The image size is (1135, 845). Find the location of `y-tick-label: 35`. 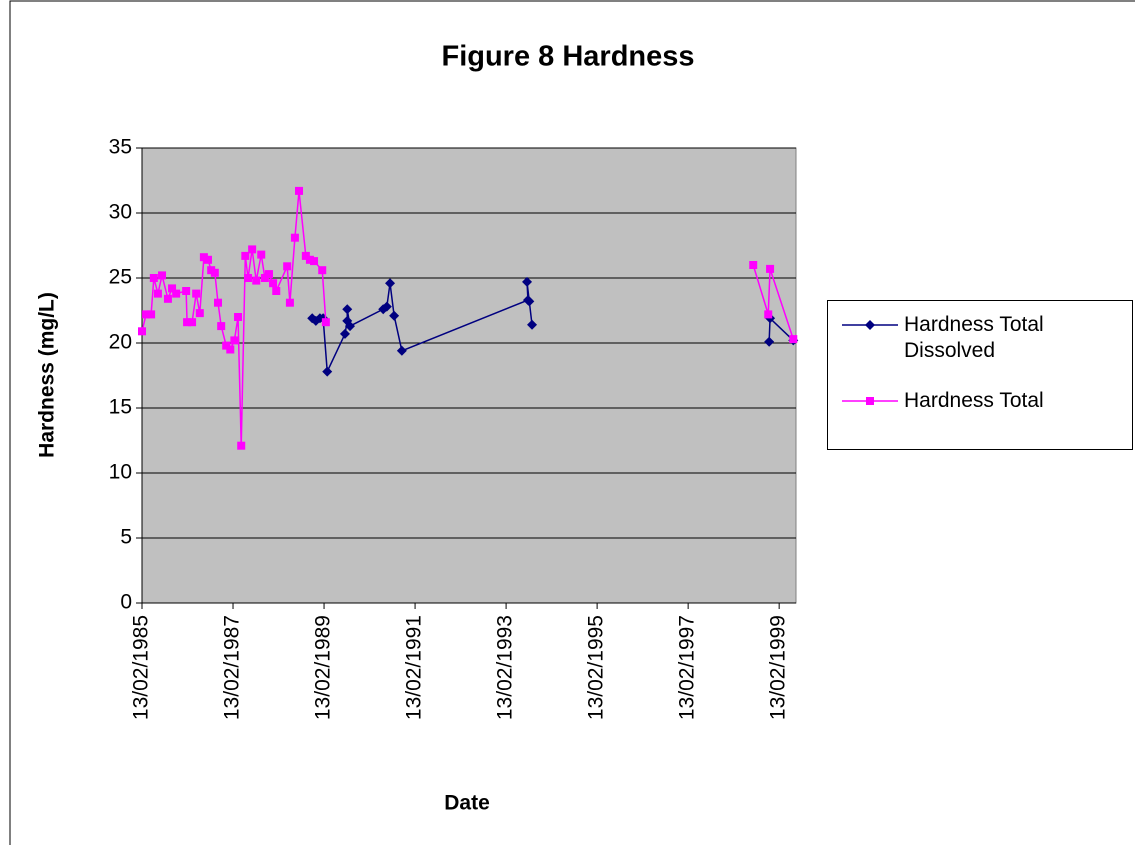

y-tick-label: 35 is located at coordinates (120, 147).